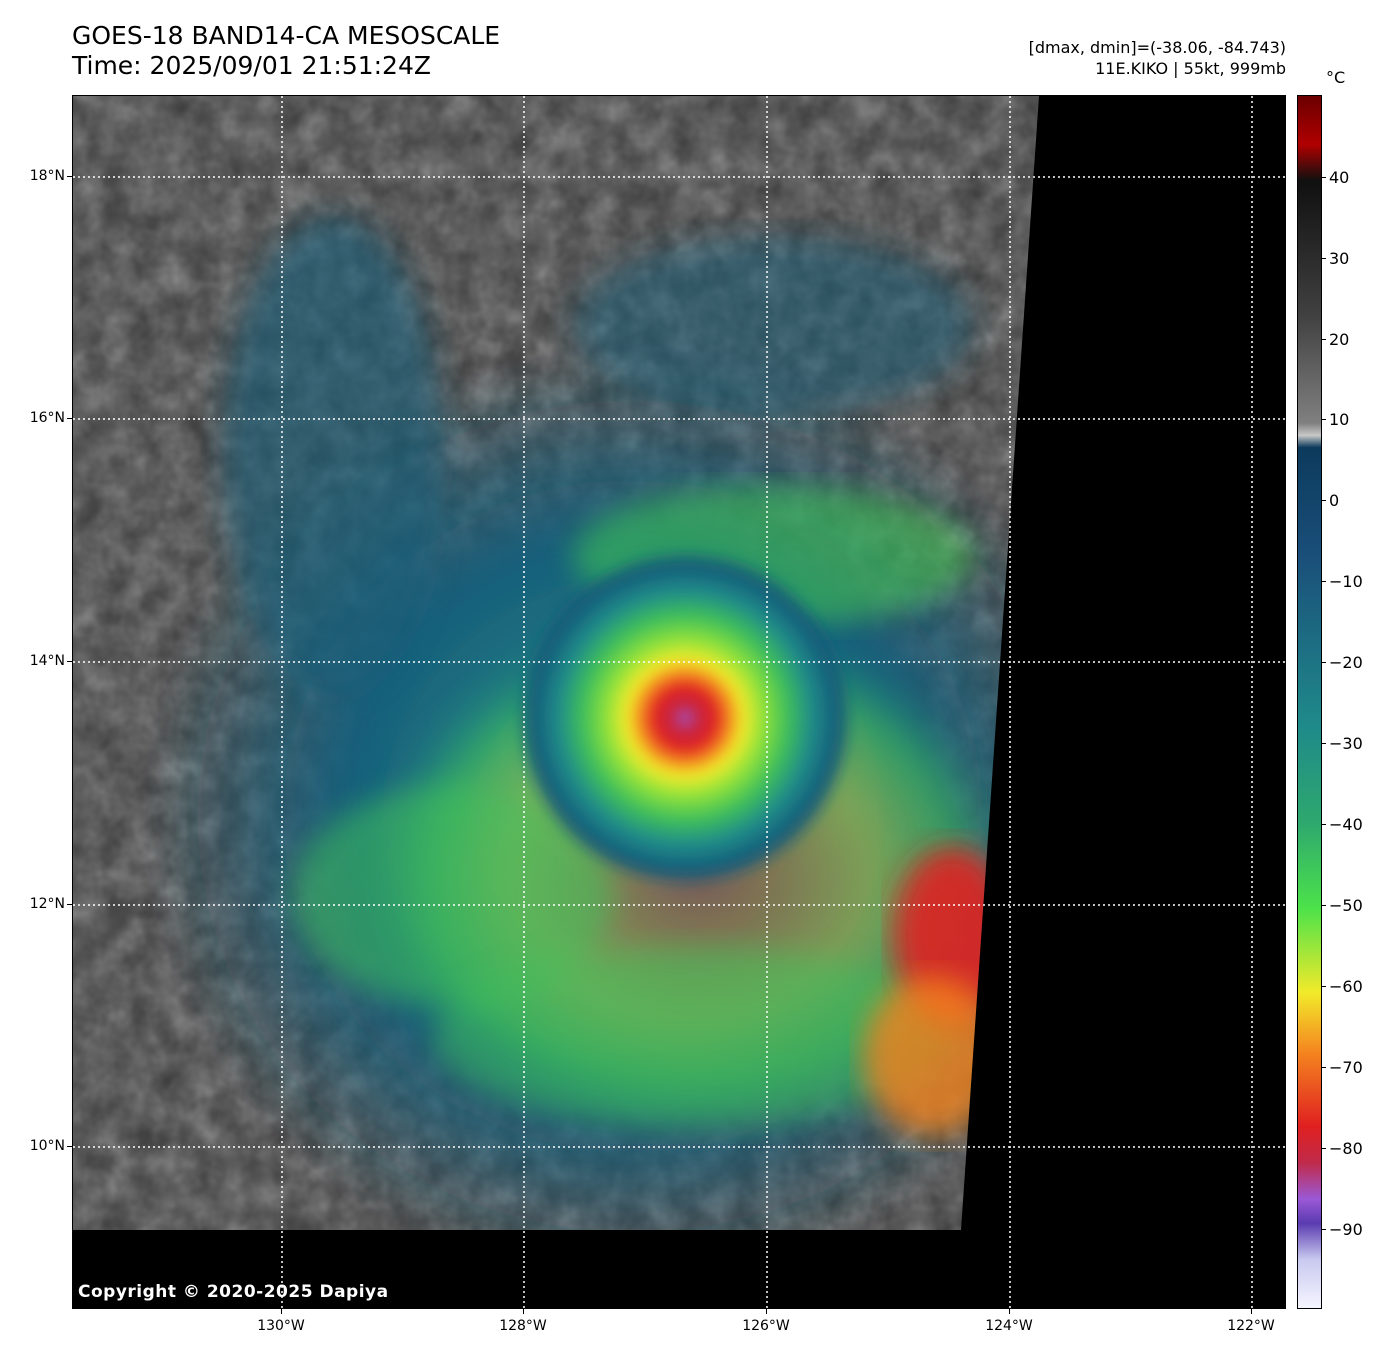 This screenshot has height=1359, width=1390. Describe the element at coordinates (286, 35) in the screenshot. I see `chart-title: GOES-18 BAND14-CA MESOSCALE` at that location.